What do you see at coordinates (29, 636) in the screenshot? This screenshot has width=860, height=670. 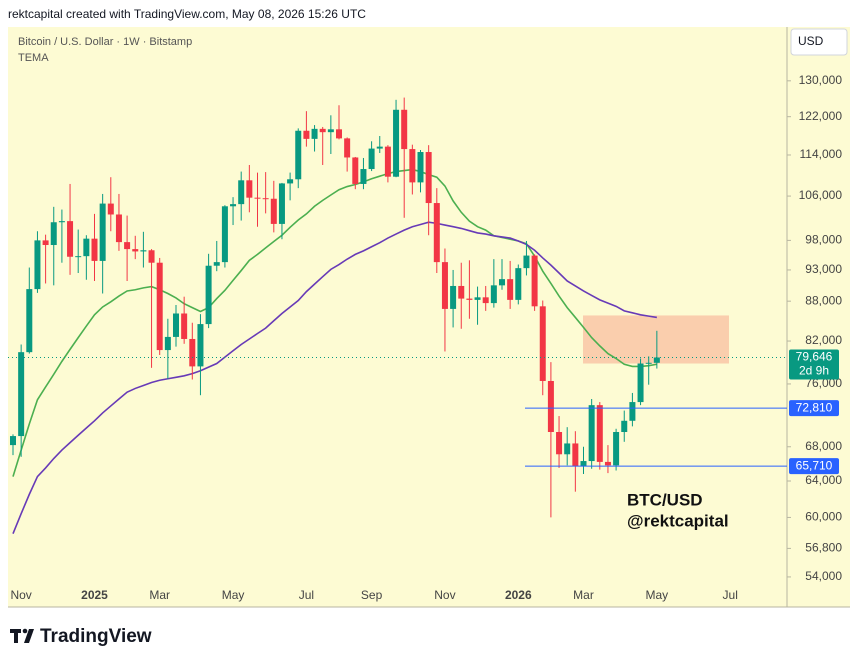 I see `logo-slash` at bounding box center [29, 636].